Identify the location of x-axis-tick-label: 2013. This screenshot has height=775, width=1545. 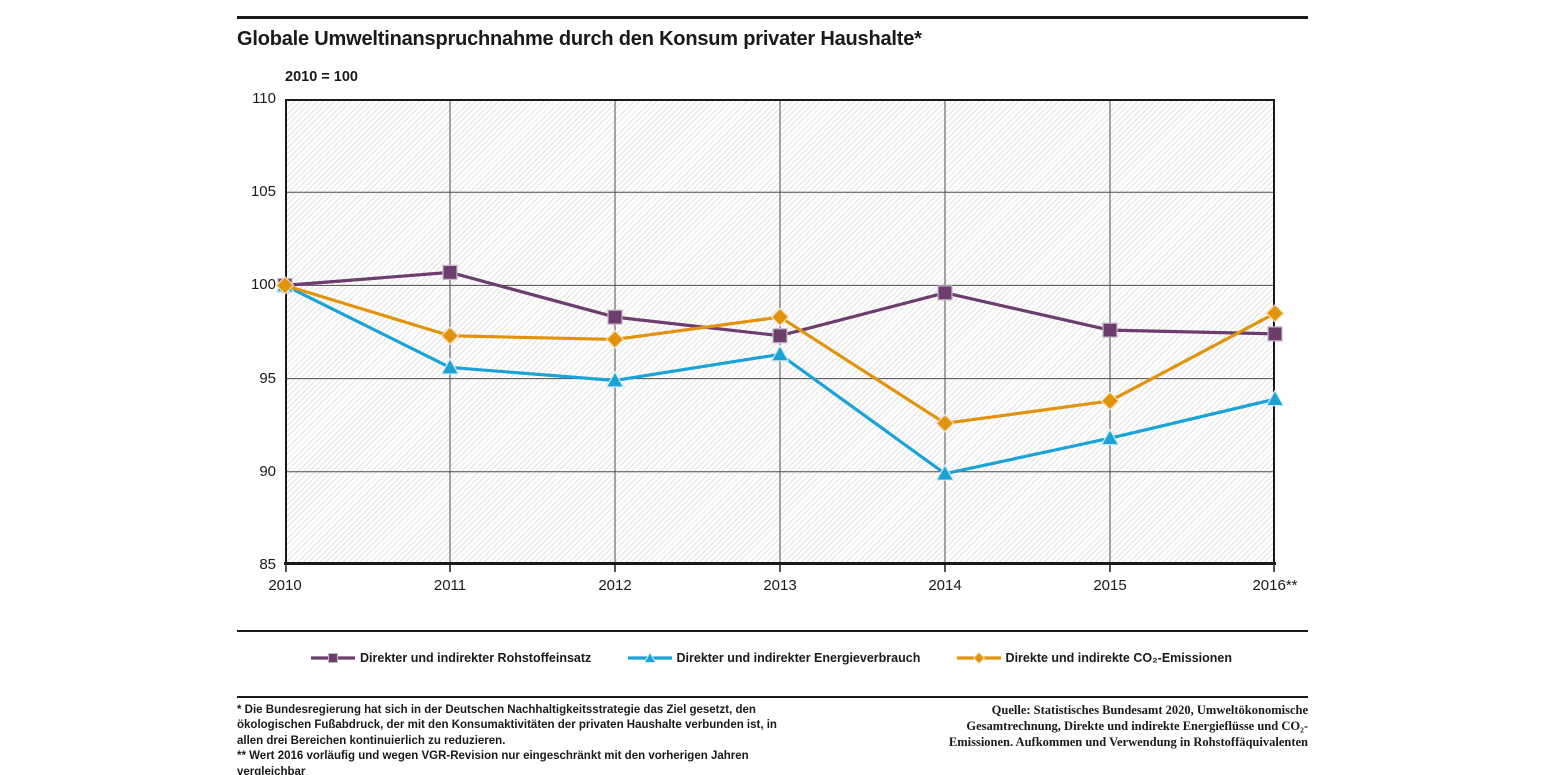
(780, 585).